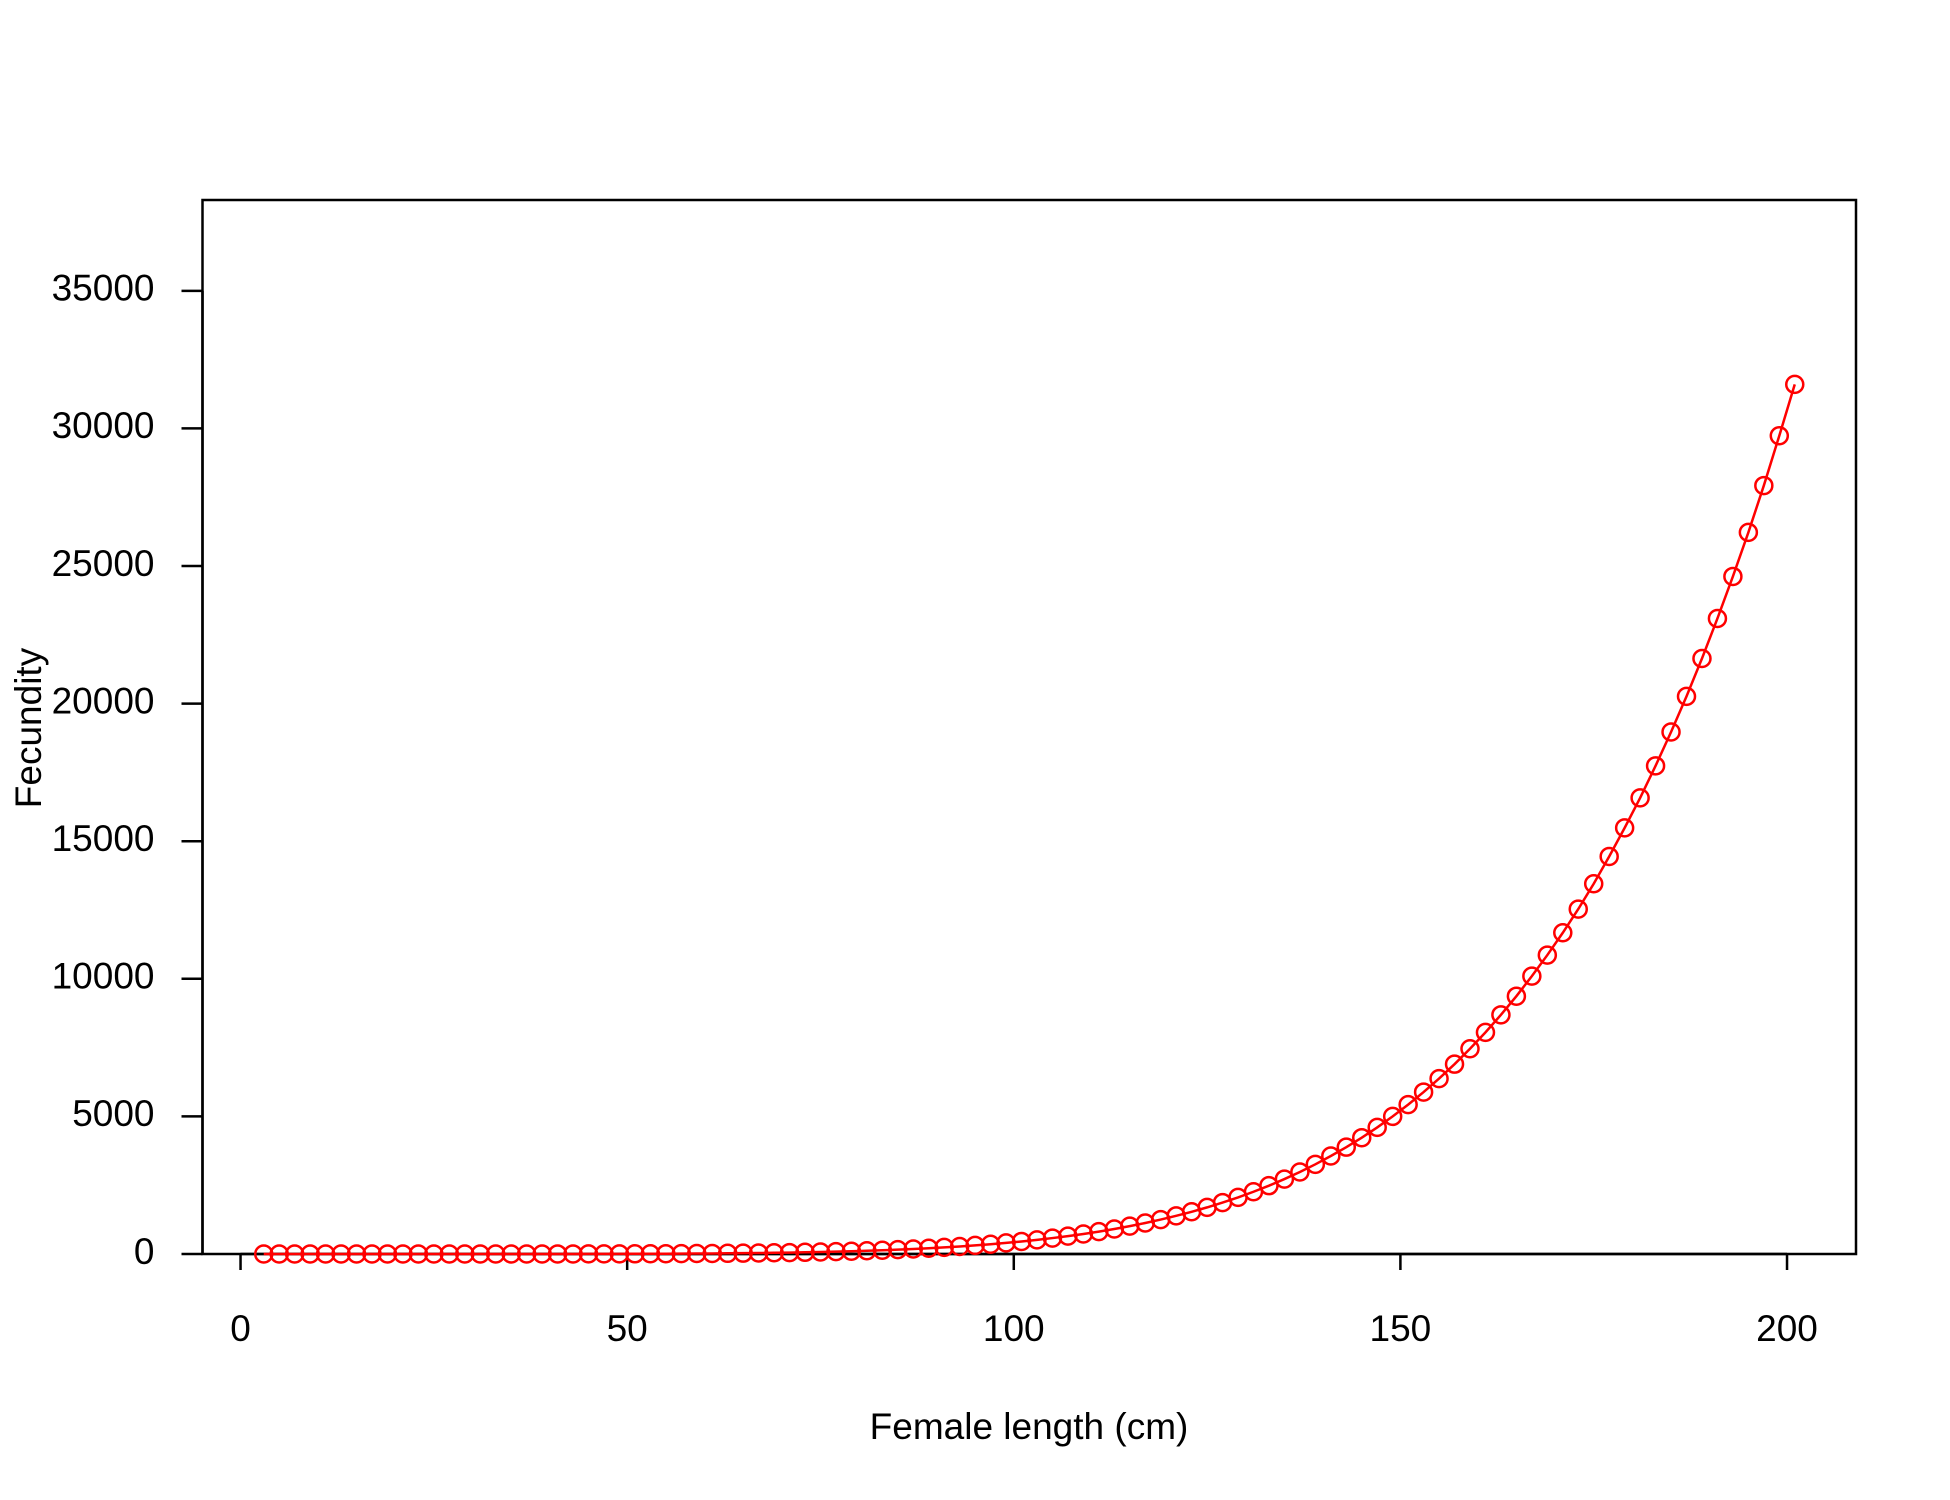 The height and width of the screenshot is (1500, 1950). What do you see at coordinates (627, 1328) in the screenshot?
I see `x-tick-label: 50` at bounding box center [627, 1328].